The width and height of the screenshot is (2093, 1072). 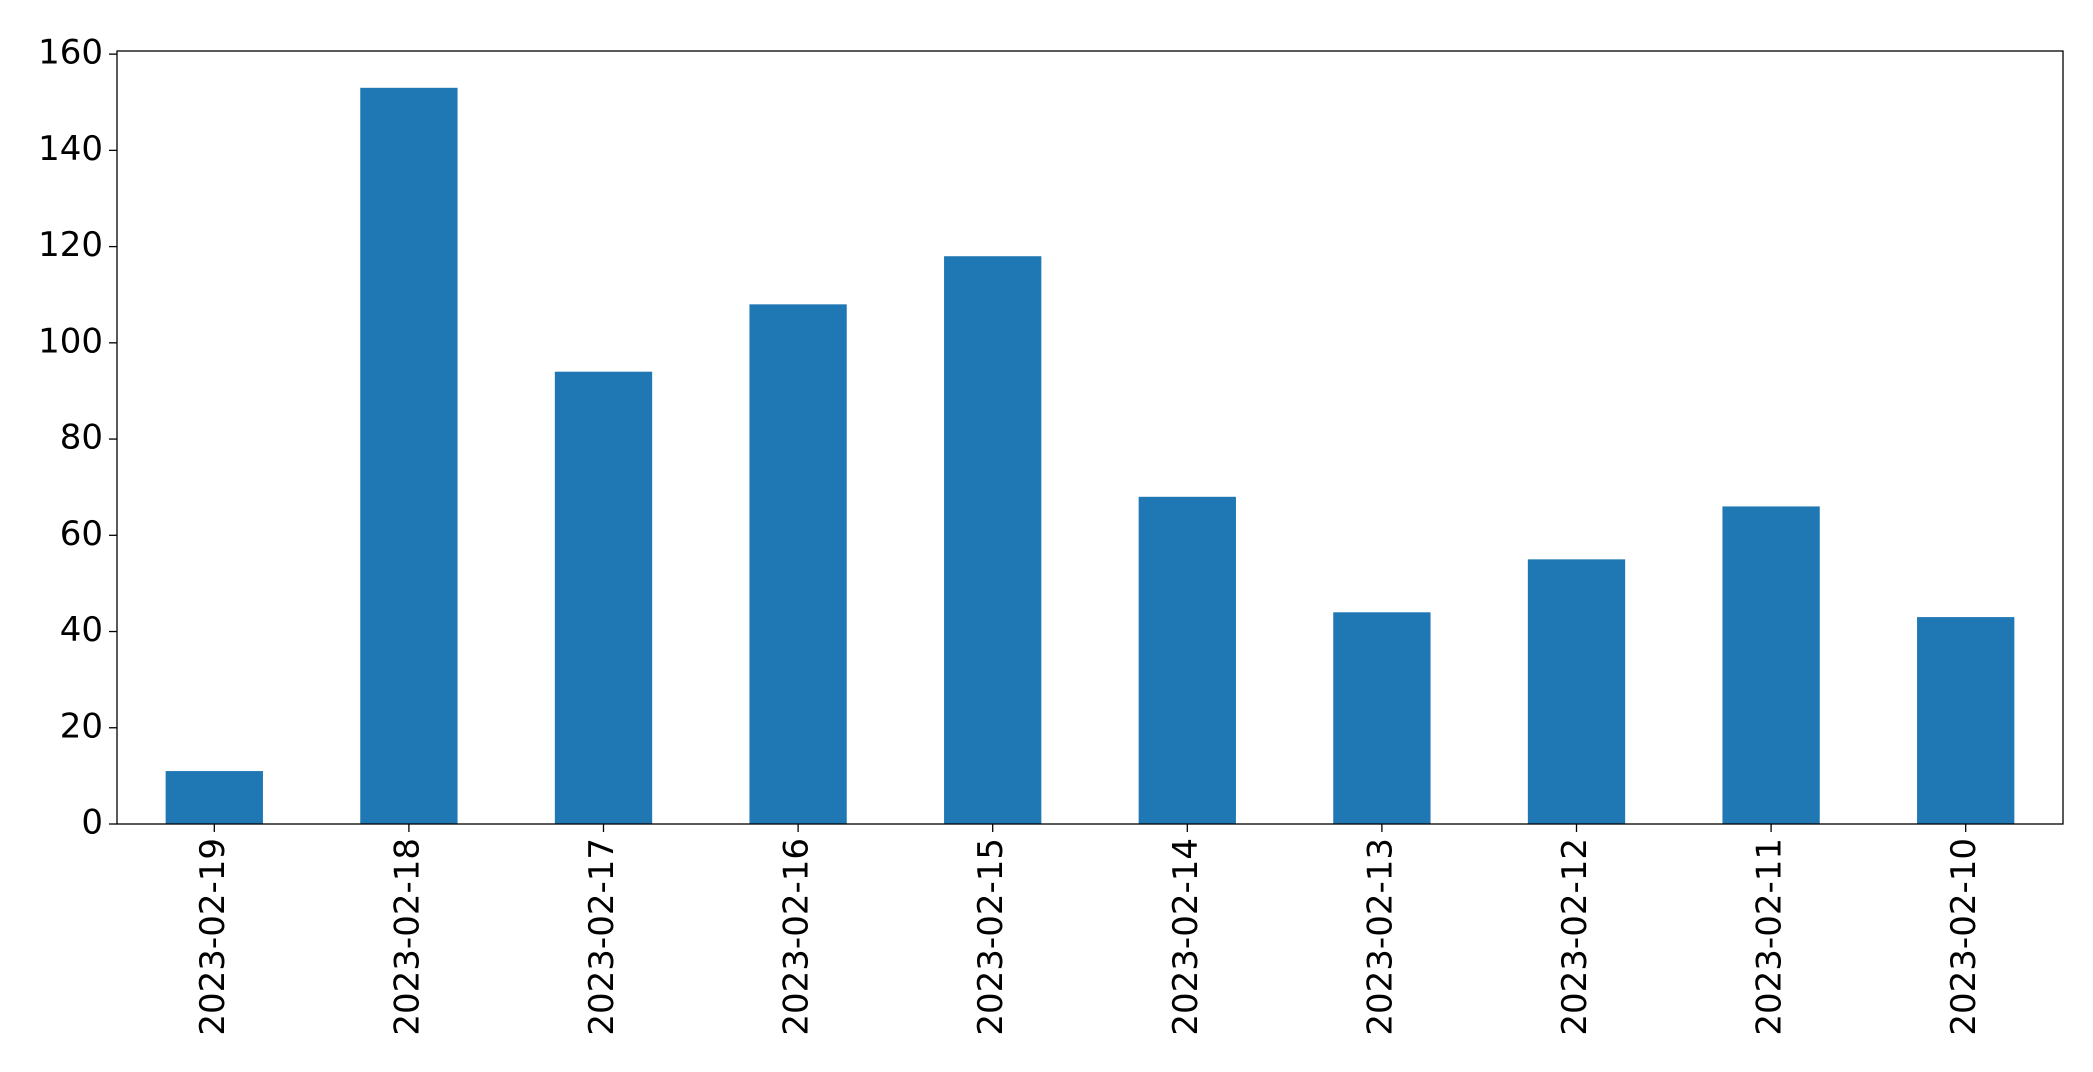 What do you see at coordinates (602, 937) in the screenshot?
I see `x-tick-label: 2023-02-17` at bounding box center [602, 937].